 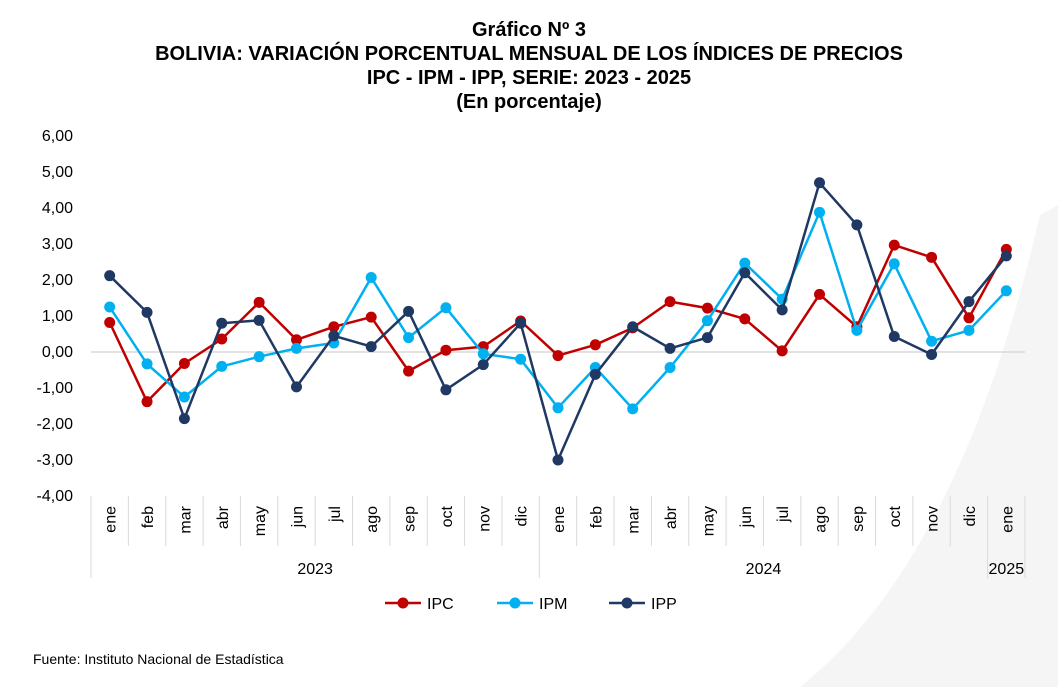 I want to click on x-tick-label: sep, so click(x=410, y=519).